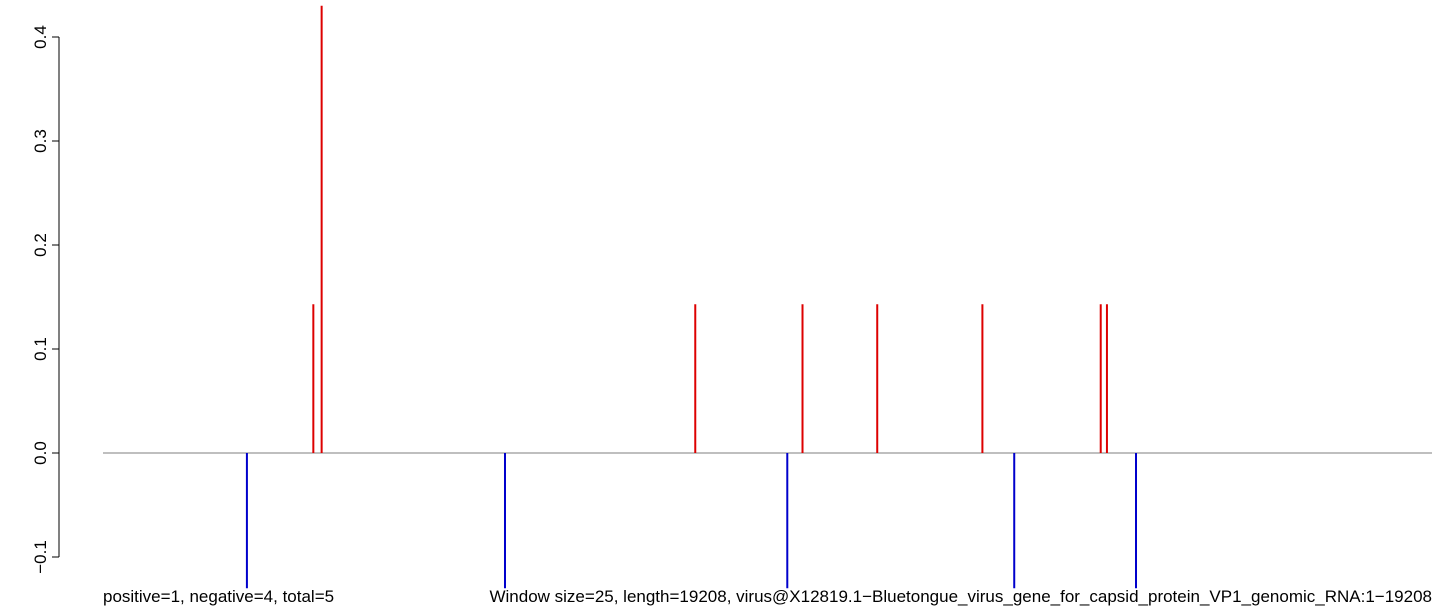 The width and height of the screenshot is (1444, 613). I want to click on y-axis: −0.1 0.0 0.1 0.2 0.3 0.4, so click(45, 299).